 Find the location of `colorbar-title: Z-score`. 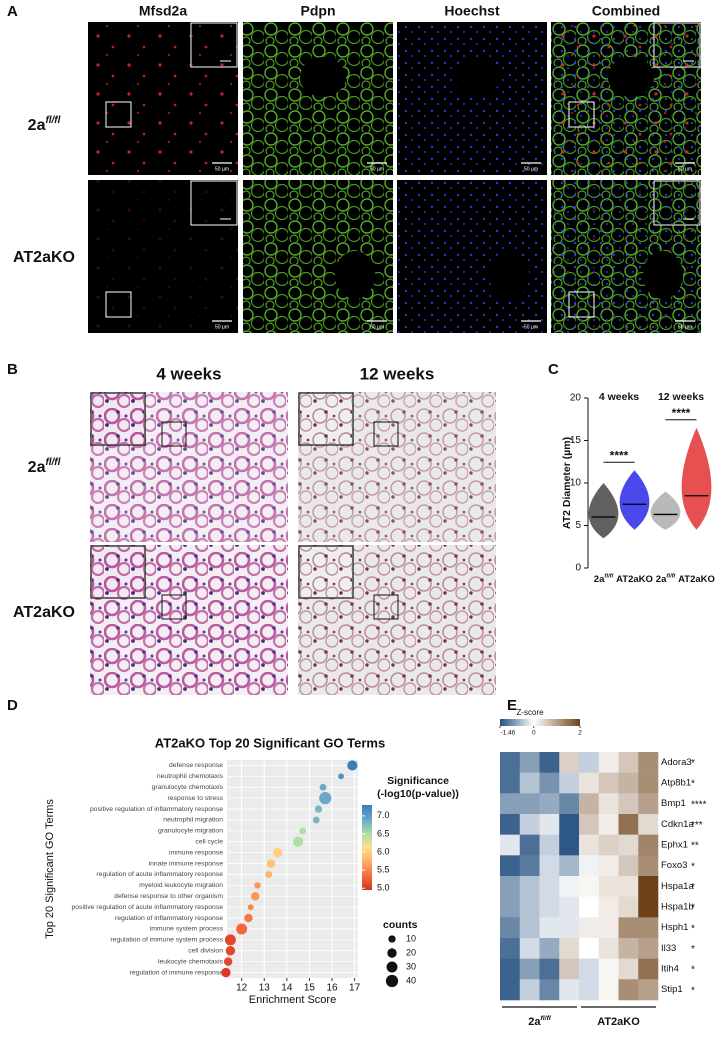

colorbar-title: Z-score is located at coordinates (530, 712).